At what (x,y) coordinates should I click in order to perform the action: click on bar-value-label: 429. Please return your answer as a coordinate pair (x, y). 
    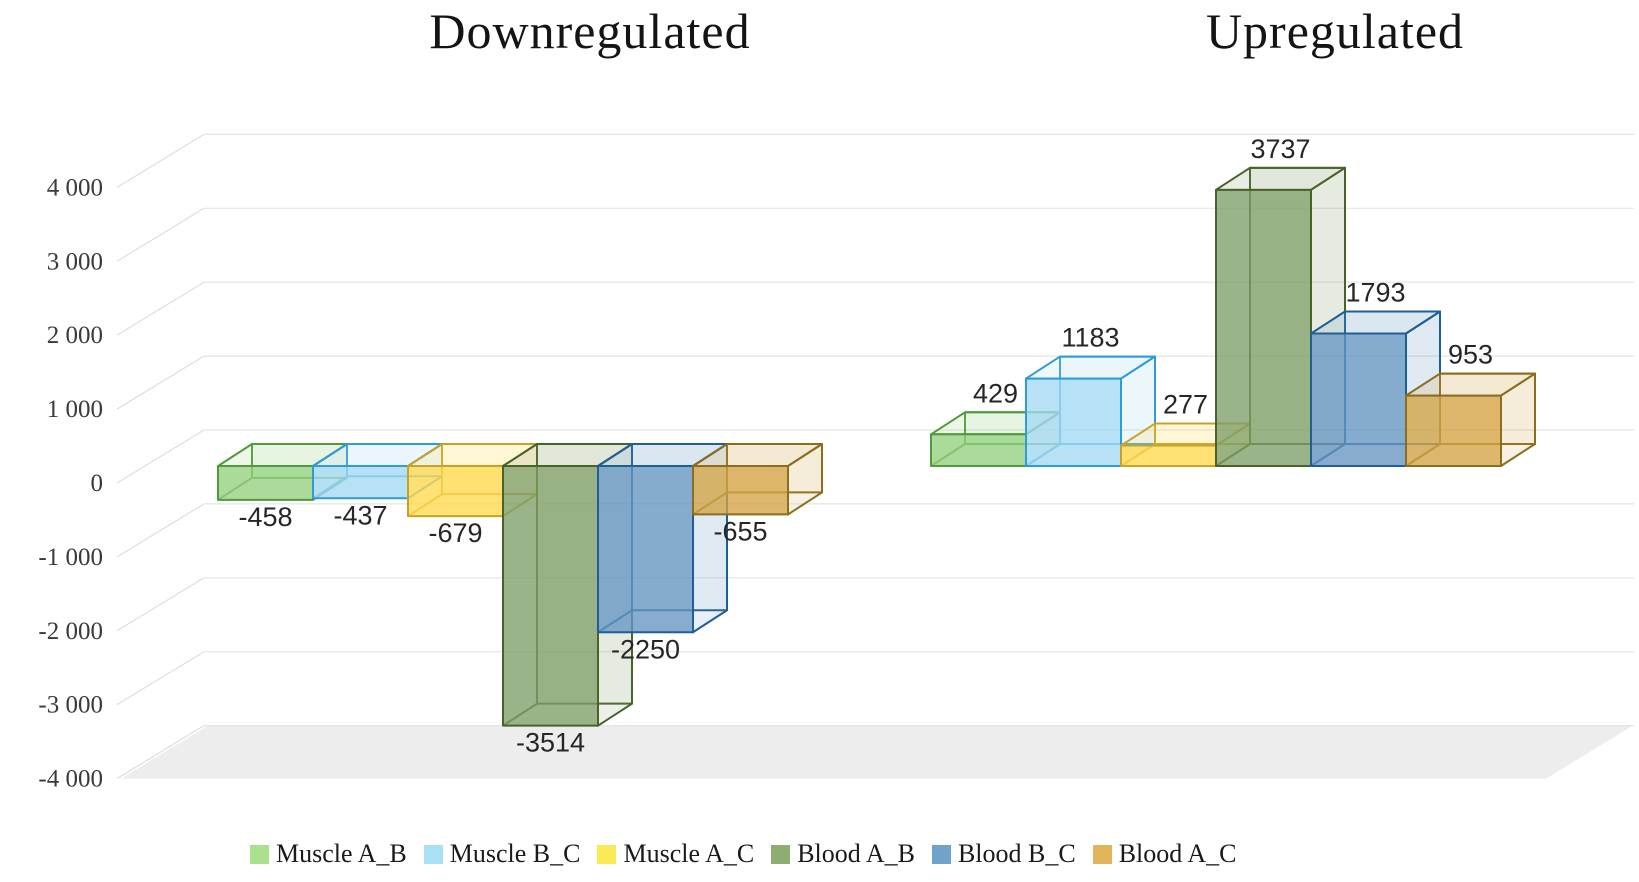
    Looking at the image, I should click on (995, 393).